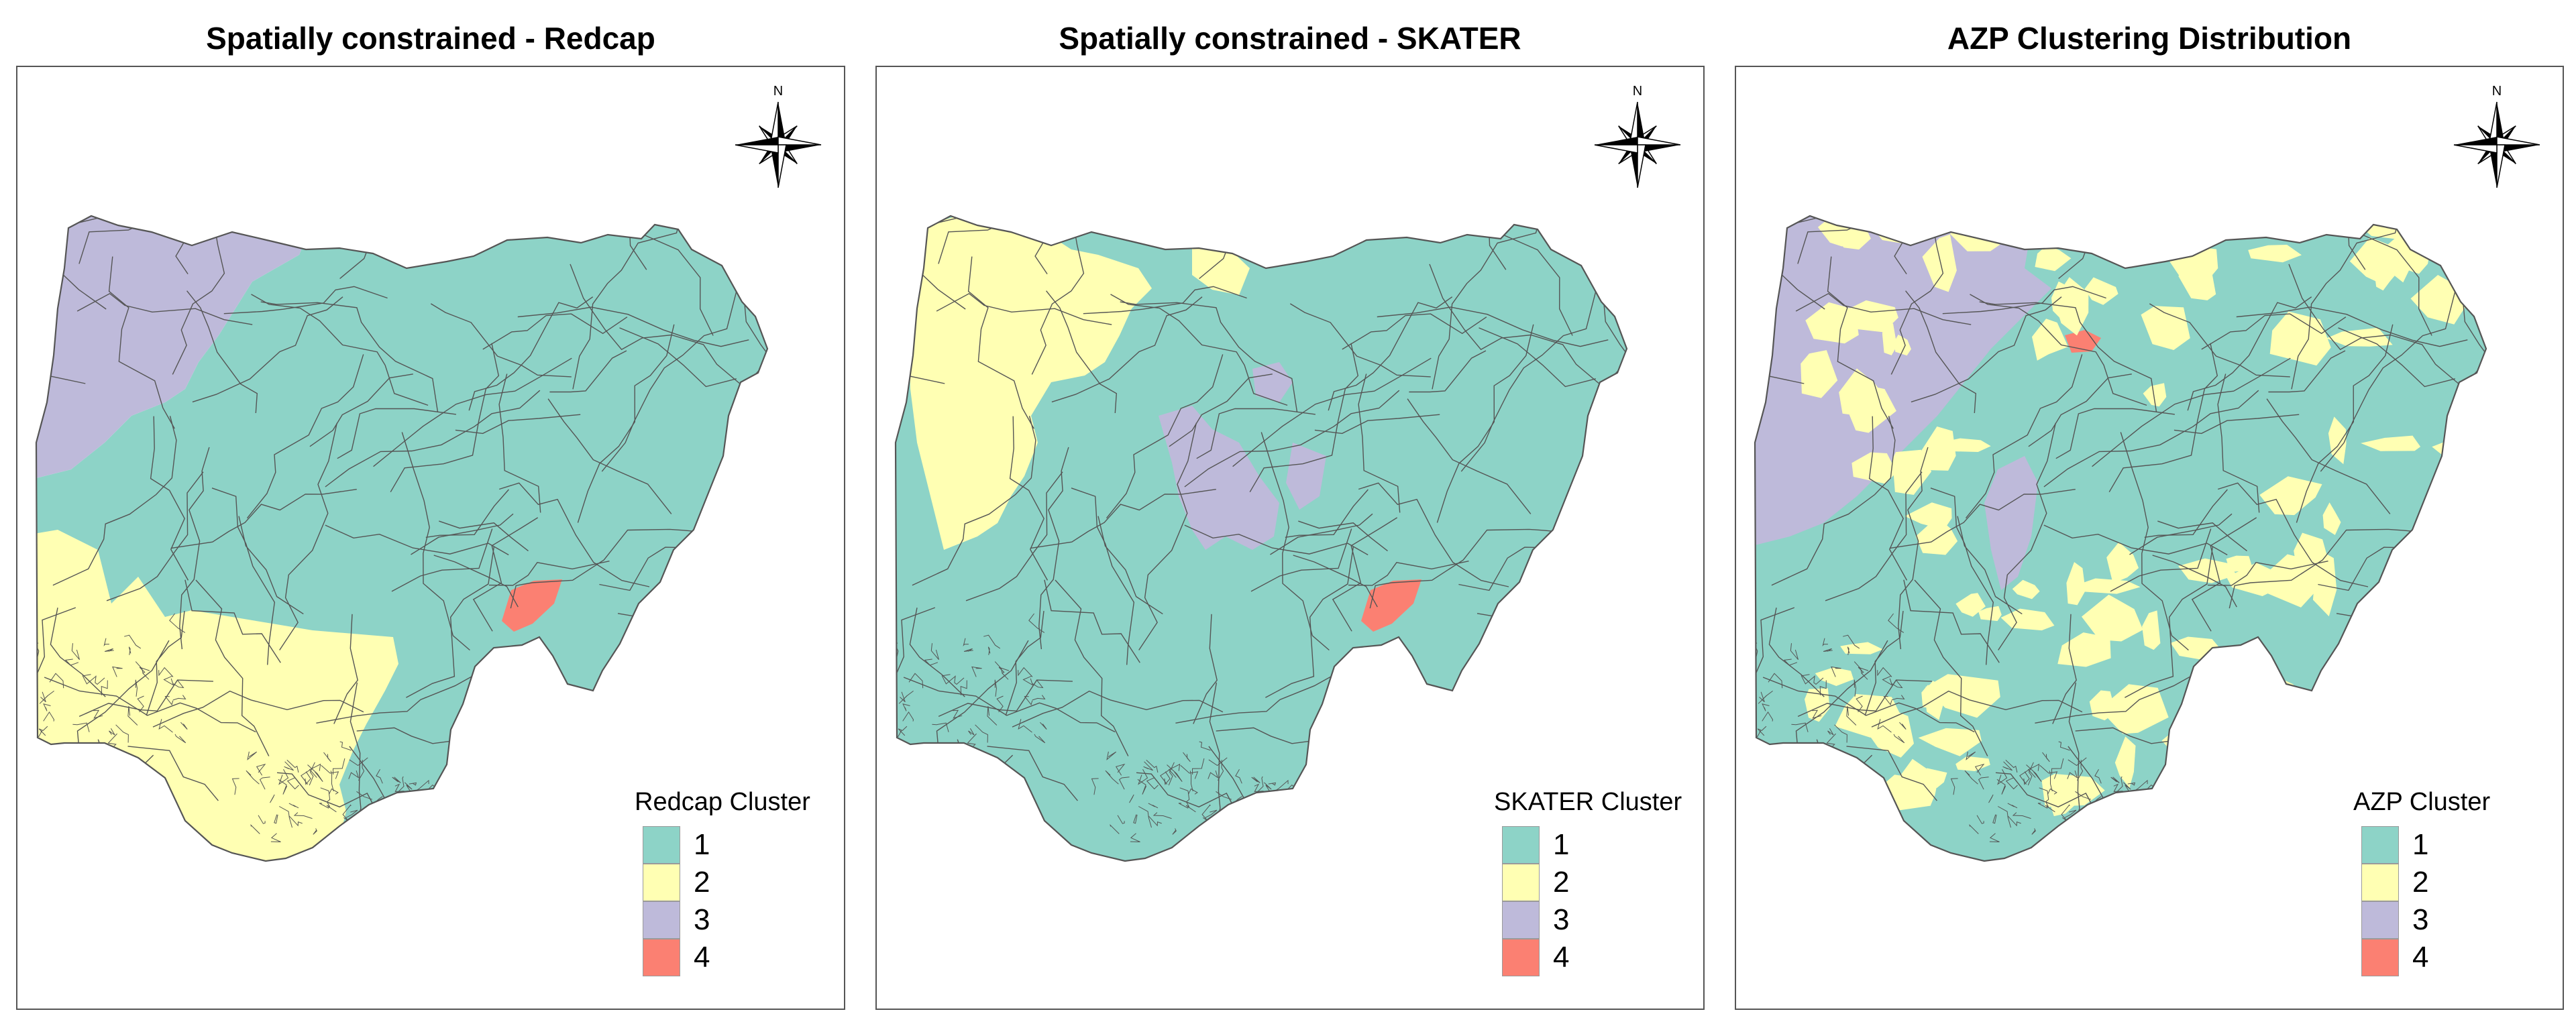 Image resolution: width=2576 pixels, height=1030 pixels. I want to click on legend-item-1: 1, so click(2458, 845).